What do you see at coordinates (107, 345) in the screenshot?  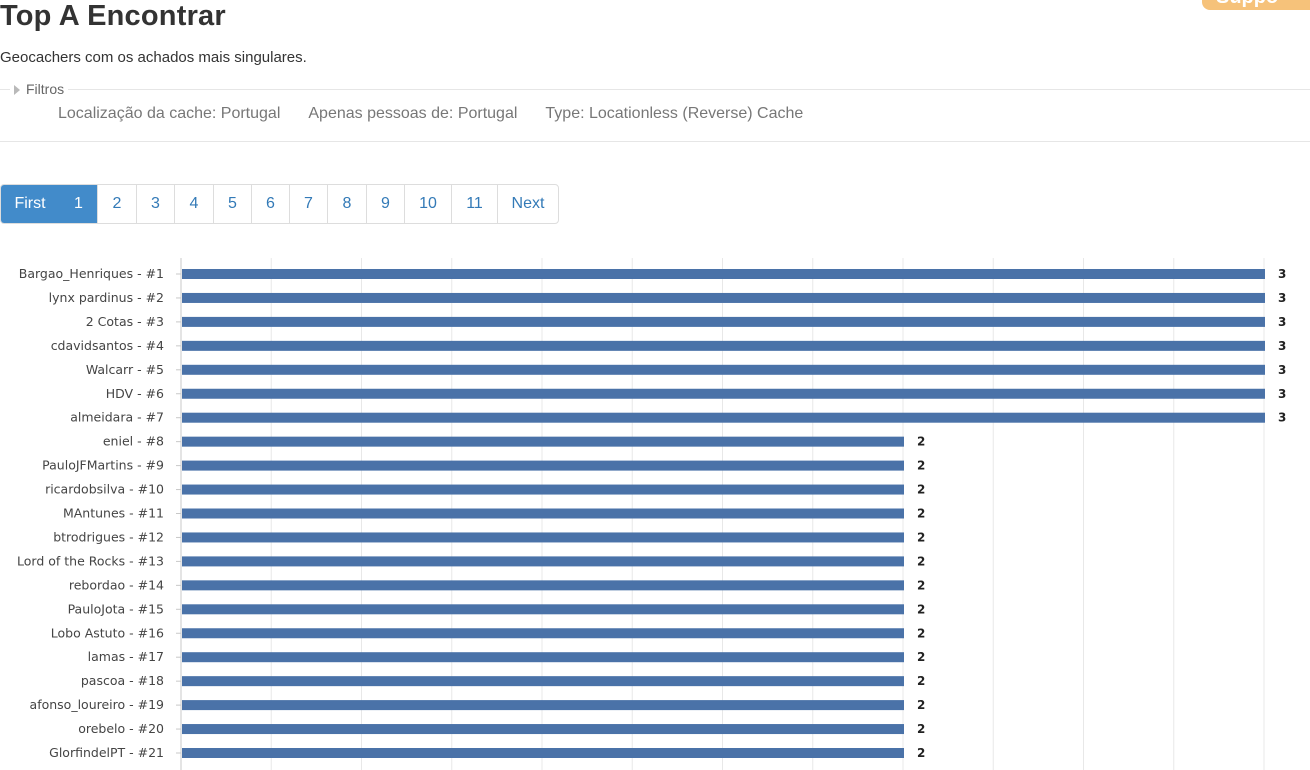 I see `category-label: cdavidsantos - #4` at bounding box center [107, 345].